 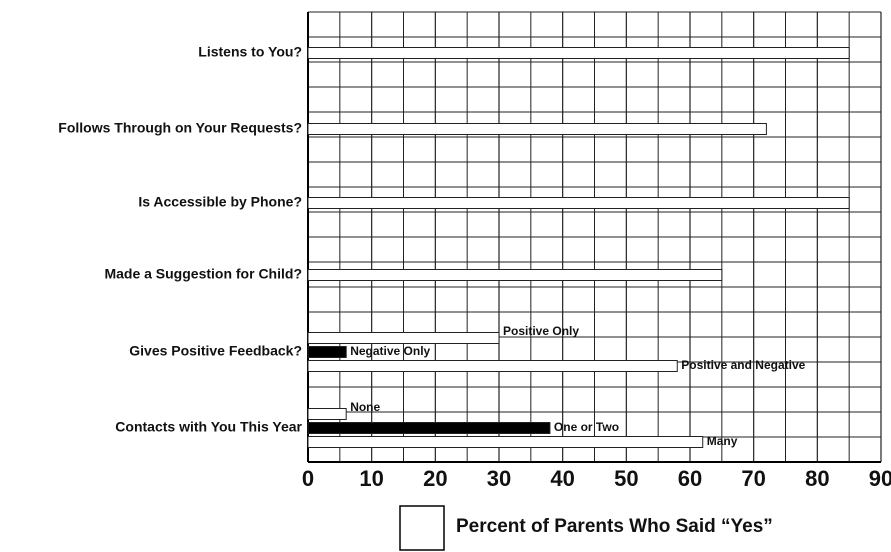 I want to click on legend-swatch, so click(x=422, y=528).